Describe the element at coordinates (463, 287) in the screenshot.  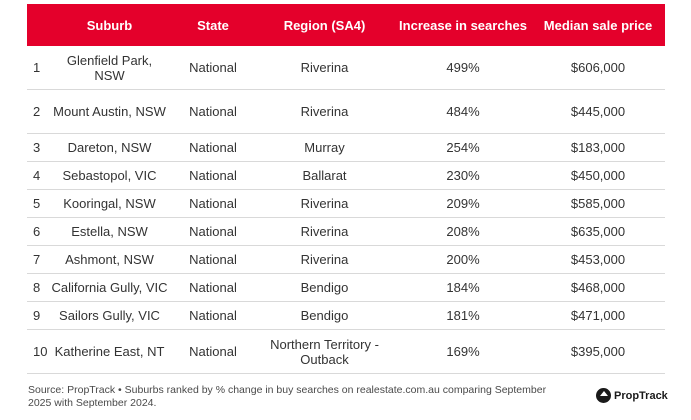
I see `increase-cell: 184%` at that location.